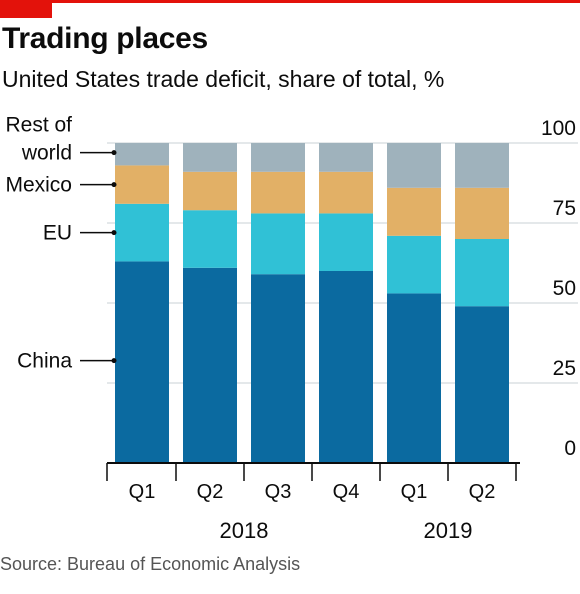 The height and width of the screenshot is (594, 580). Describe the element at coordinates (448, 530) in the screenshot. I see `x-group-label: 2019` at that location.